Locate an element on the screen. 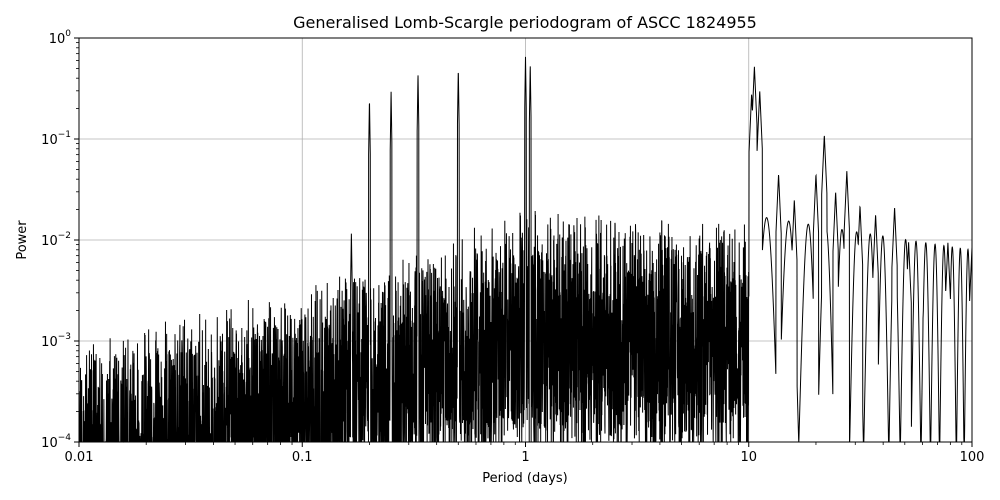  x-tick-label: 10 is located at coordinates (748, 457).